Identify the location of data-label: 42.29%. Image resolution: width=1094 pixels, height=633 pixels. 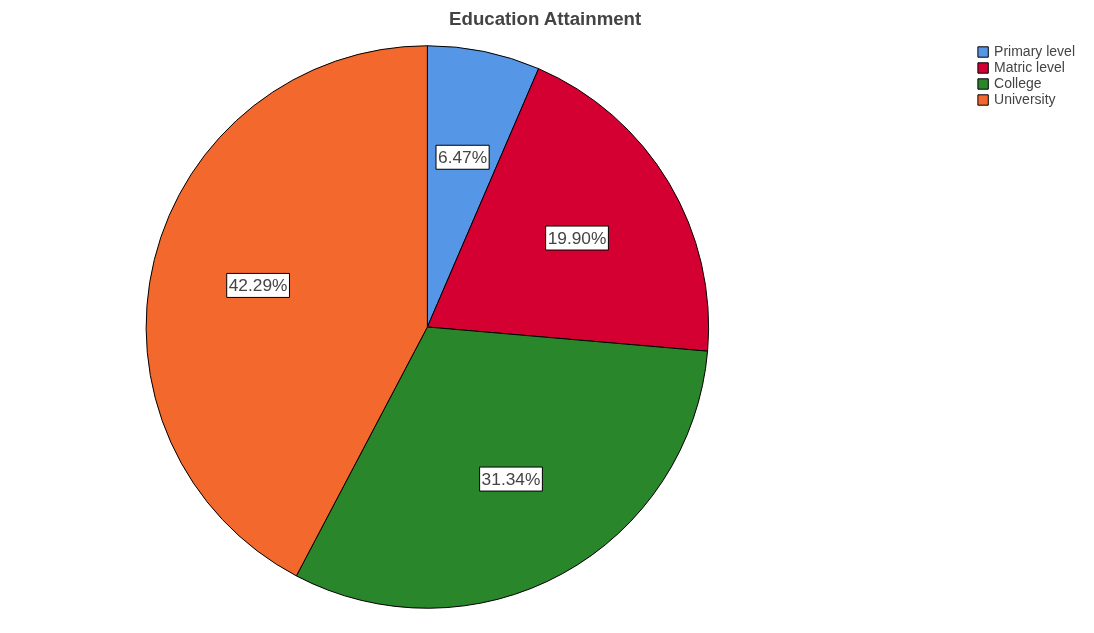
(258, 285).